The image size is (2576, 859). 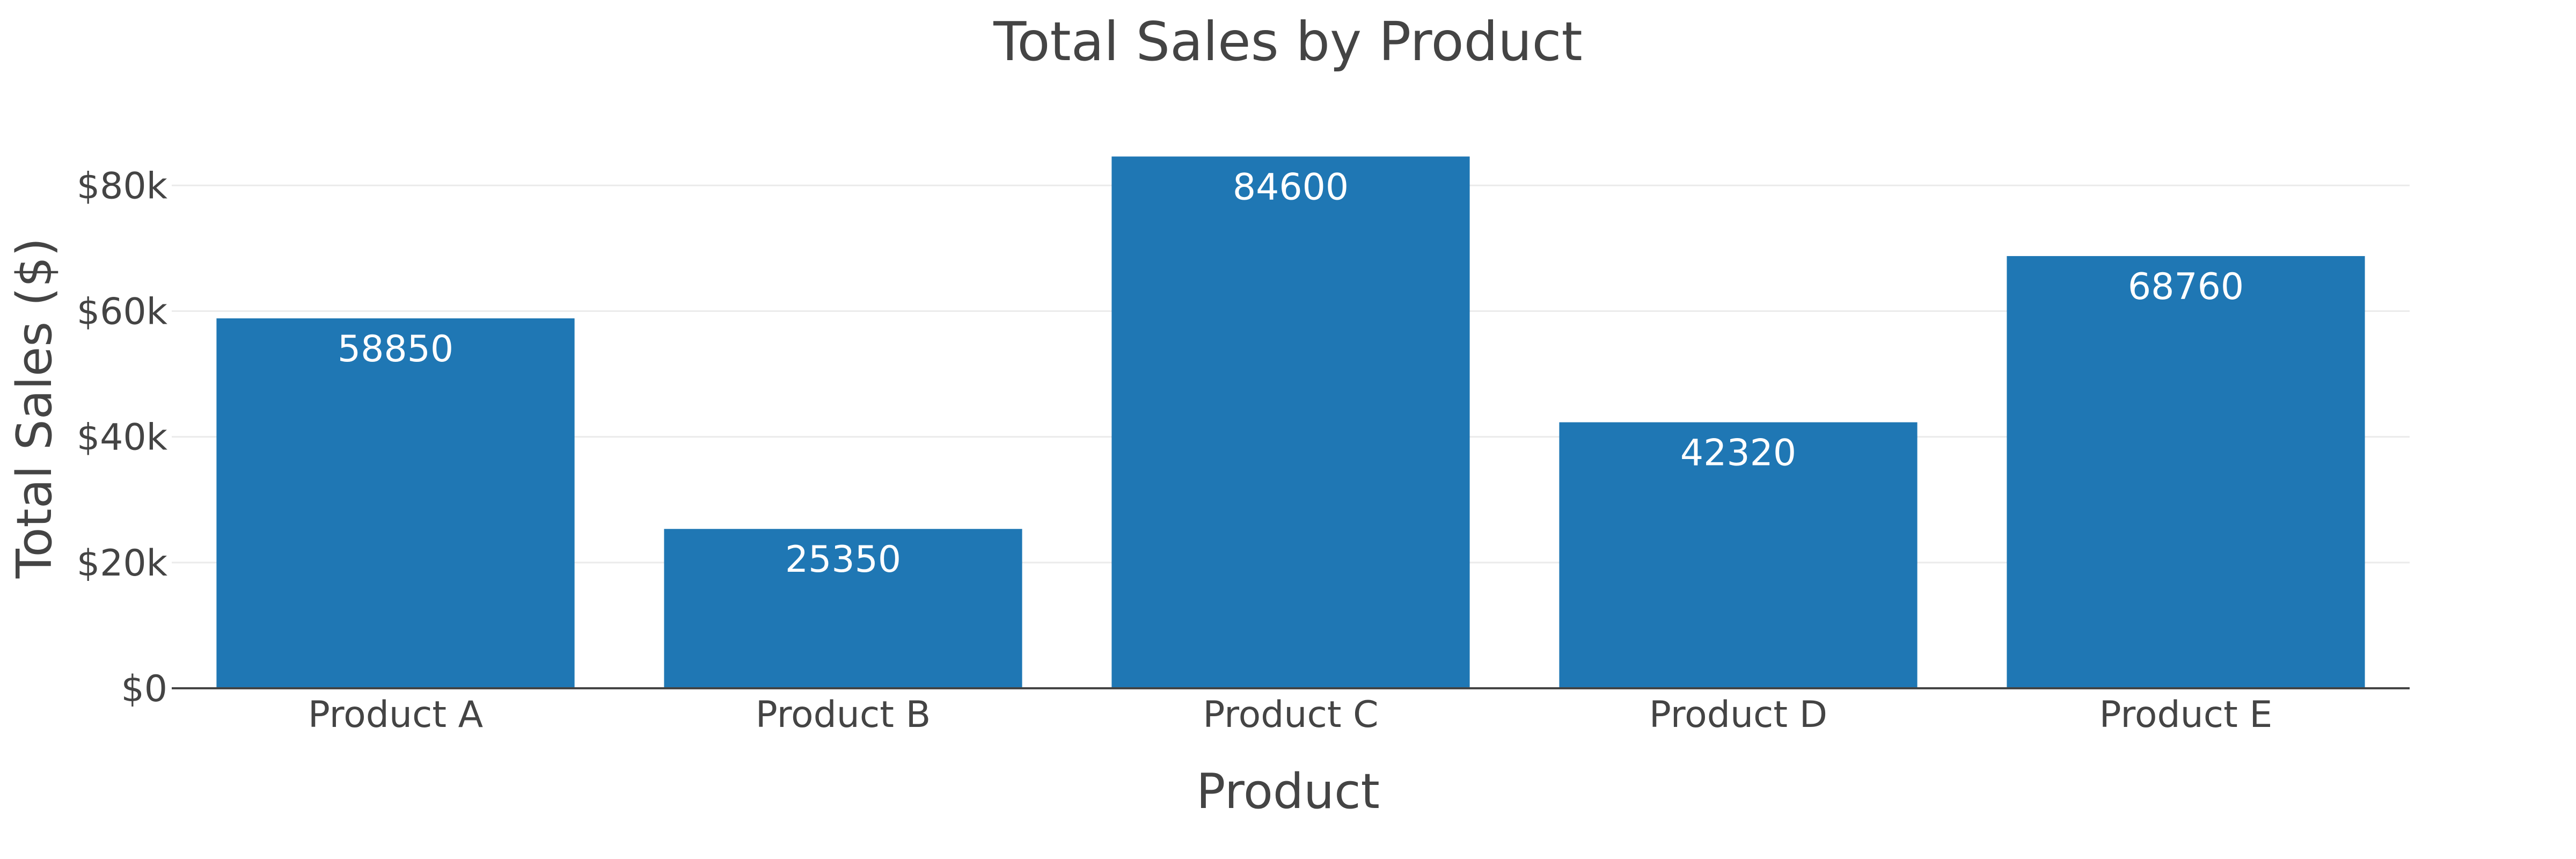 I want to click on x-tick-label: Product A, so click(x=395, y=715).